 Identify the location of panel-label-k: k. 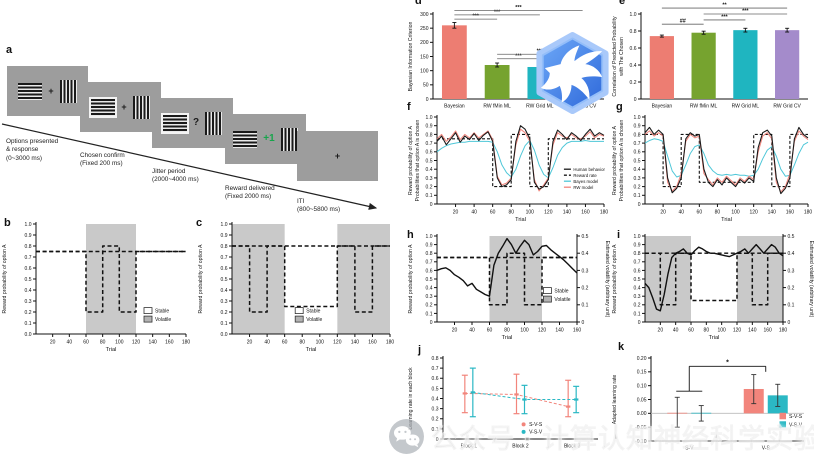
(621, 347).